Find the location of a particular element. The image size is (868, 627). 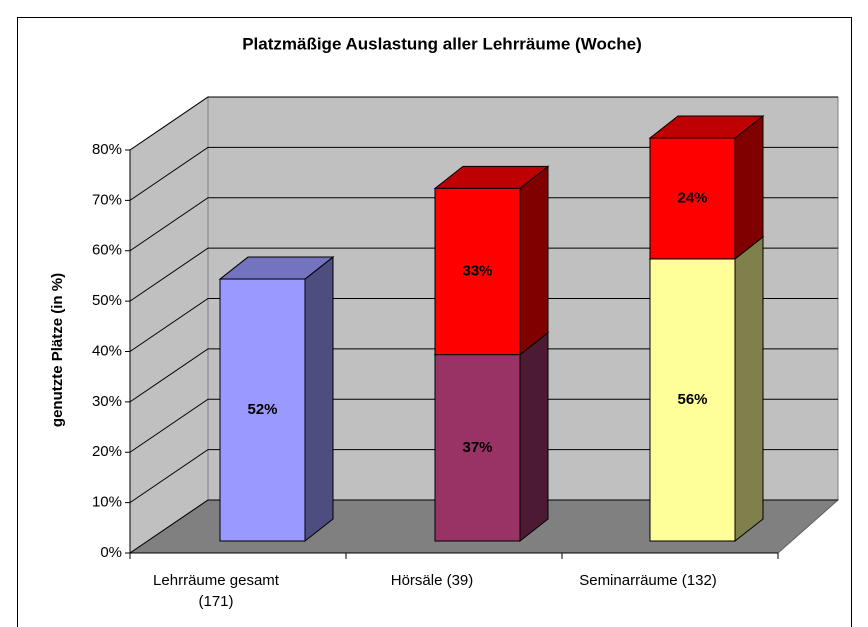

data-label: 52% is located at coordinates (262, 409).